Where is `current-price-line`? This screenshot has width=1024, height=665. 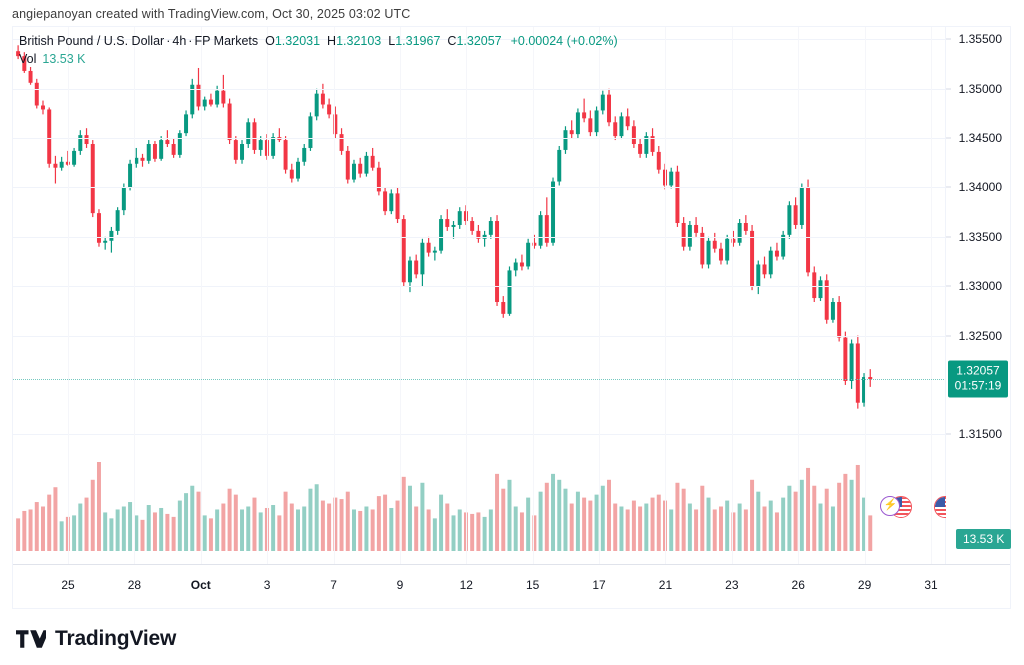
current-price-line is located at coordinates (479, 380).